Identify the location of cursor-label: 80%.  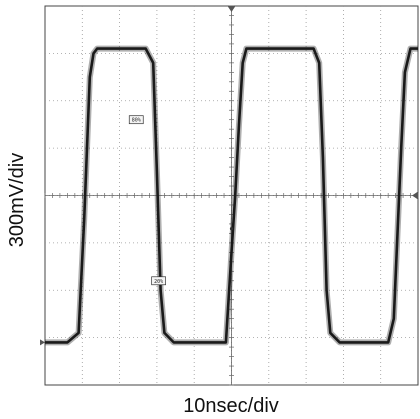
(136, 121).